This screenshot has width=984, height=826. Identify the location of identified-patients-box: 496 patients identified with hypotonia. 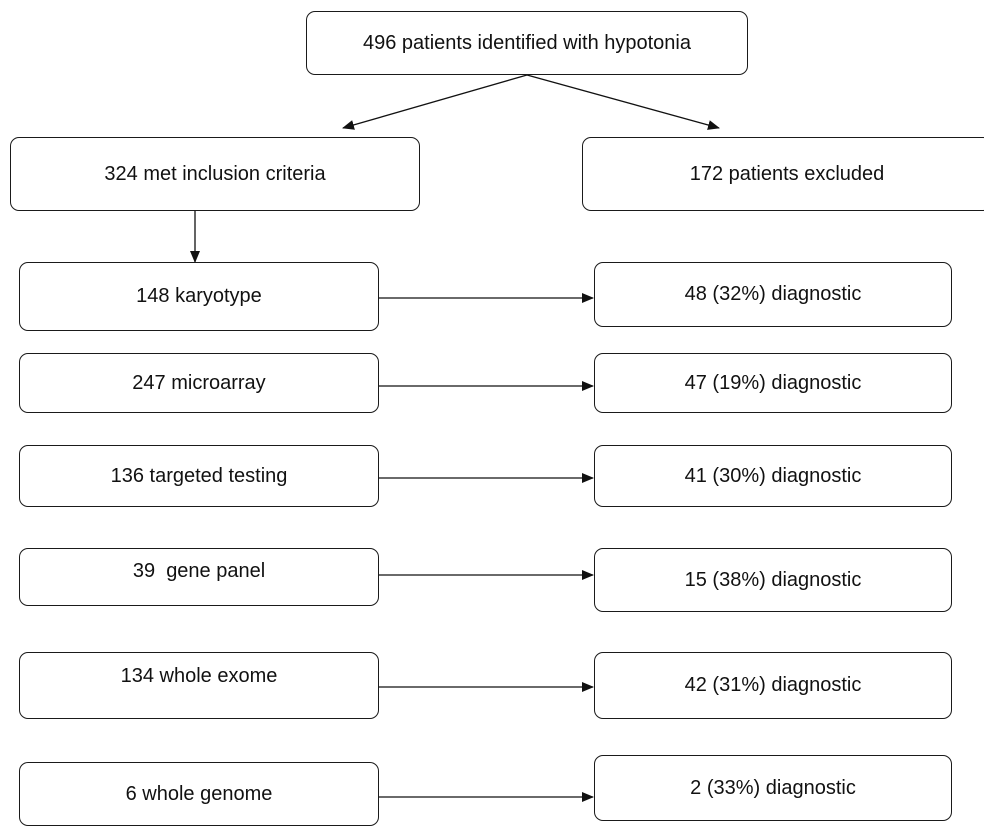
(527, 43).